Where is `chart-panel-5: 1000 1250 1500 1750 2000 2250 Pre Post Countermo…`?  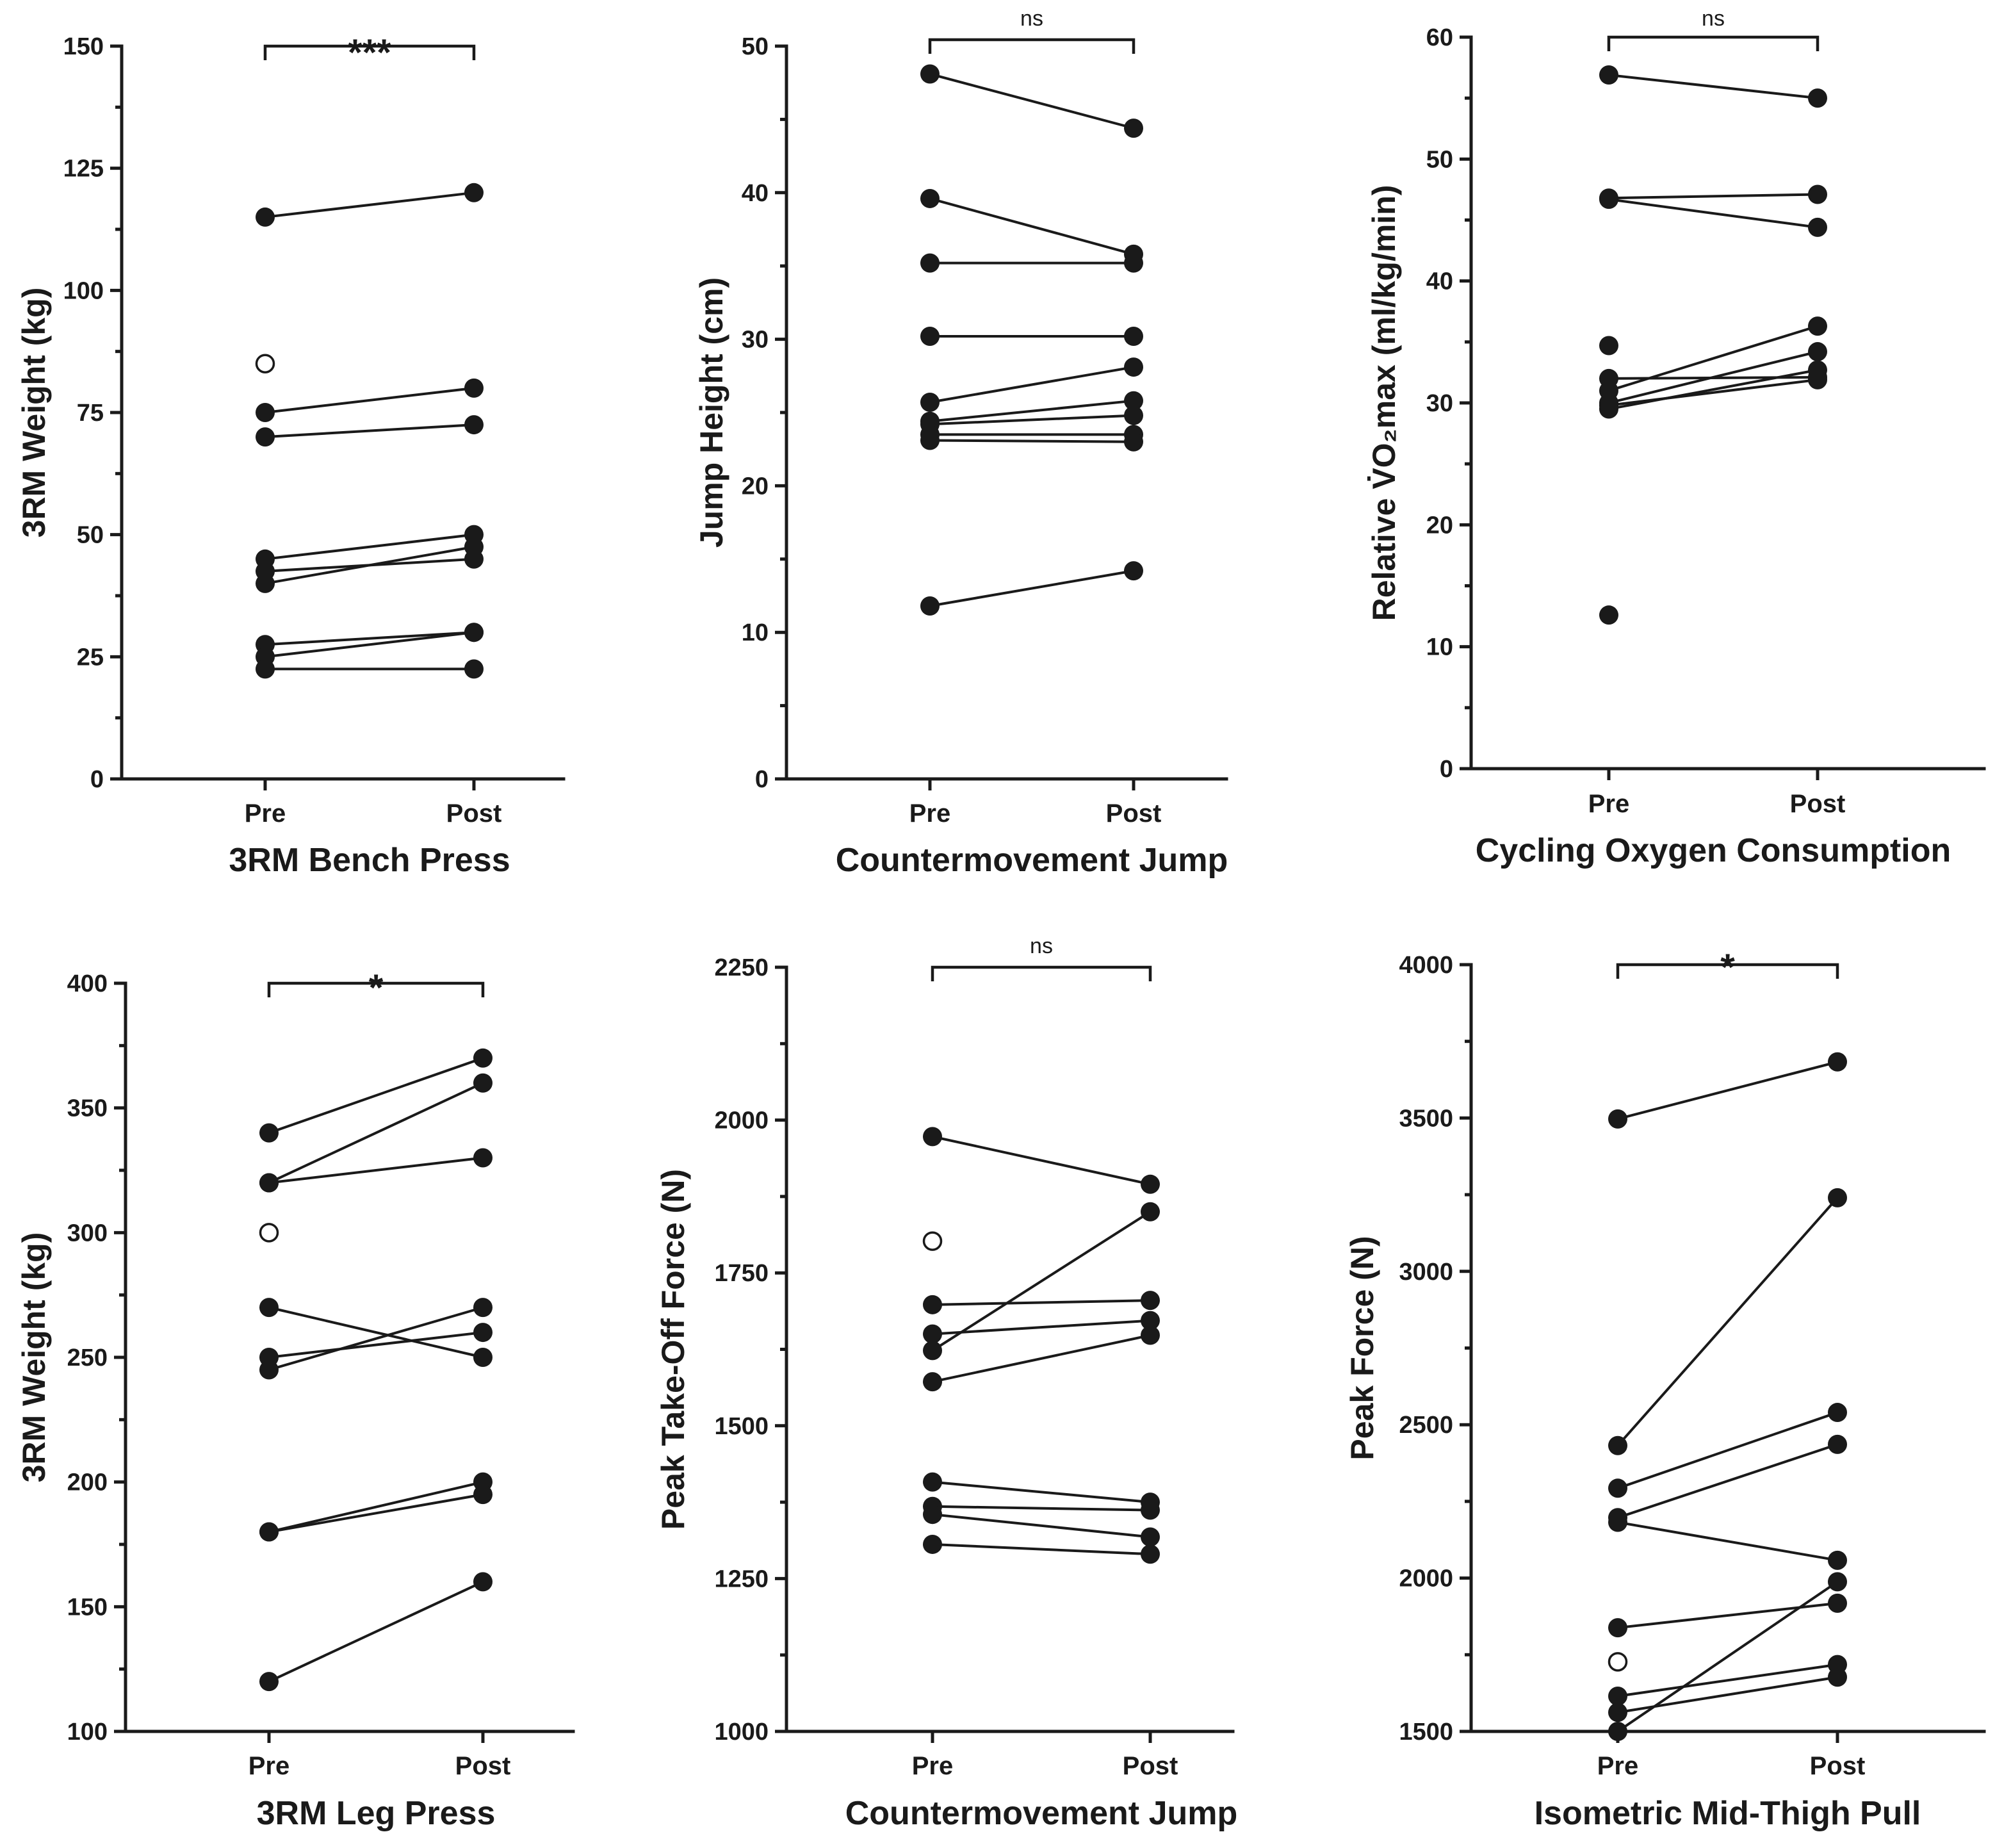 chart-panel-5: 1000 1250 1500 1750 2000 2250 Pre Post Countermo… is located at coordinates (946, 1383).